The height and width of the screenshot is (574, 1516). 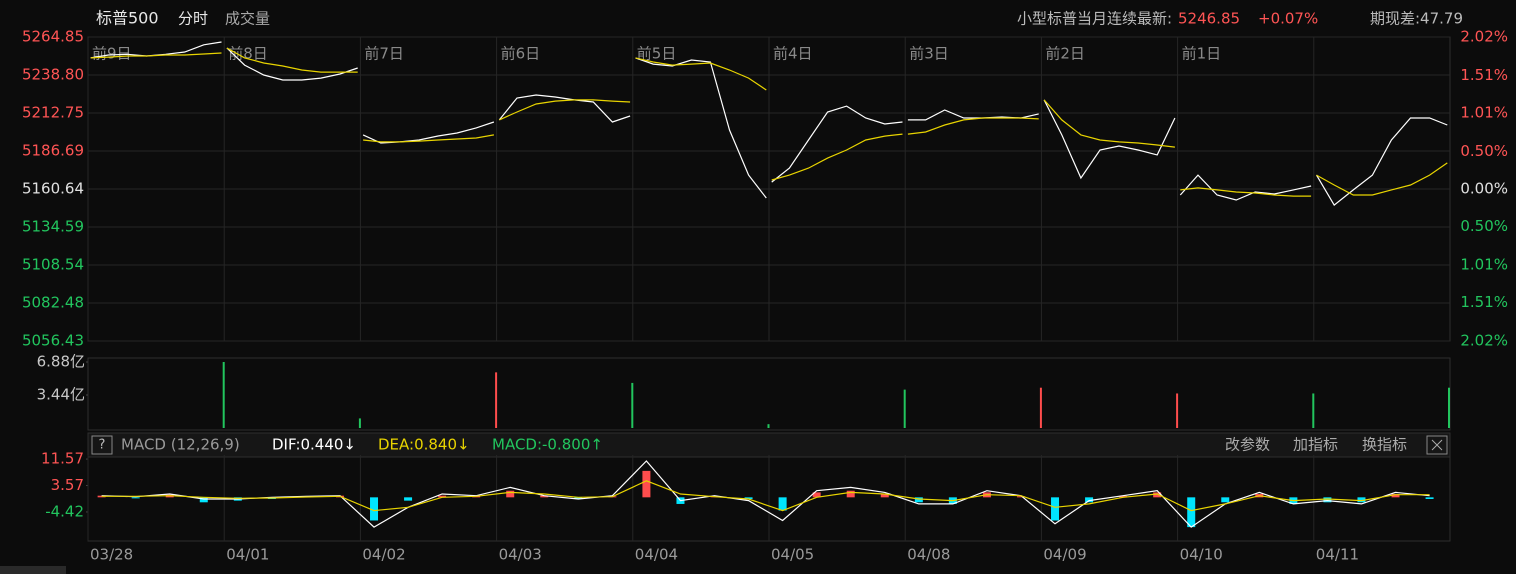 I want to click on tab: 成交量, so click(x=247, y=19).